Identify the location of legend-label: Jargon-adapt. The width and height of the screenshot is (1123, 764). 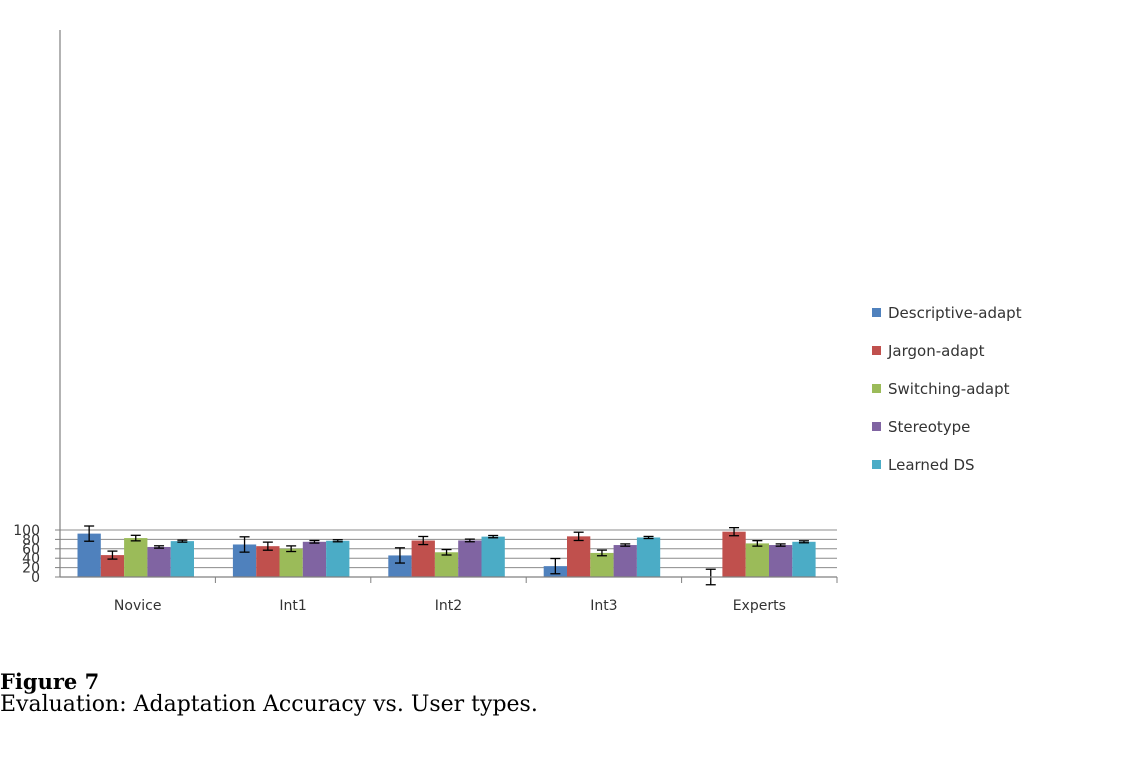
(936, 351).